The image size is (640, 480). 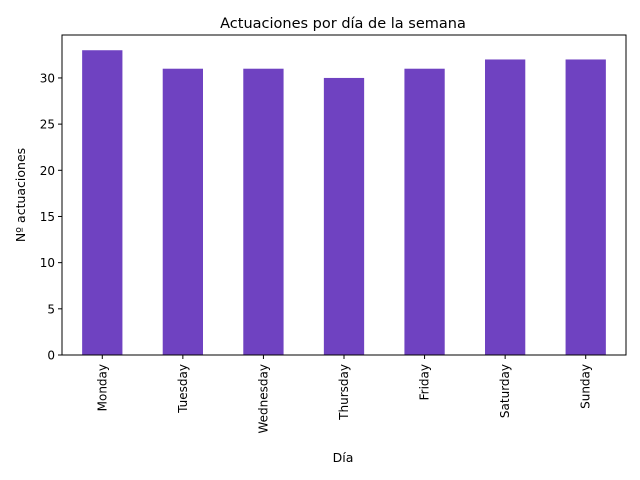 I want to click on bar-wednesday, so click(x=263, y=212).